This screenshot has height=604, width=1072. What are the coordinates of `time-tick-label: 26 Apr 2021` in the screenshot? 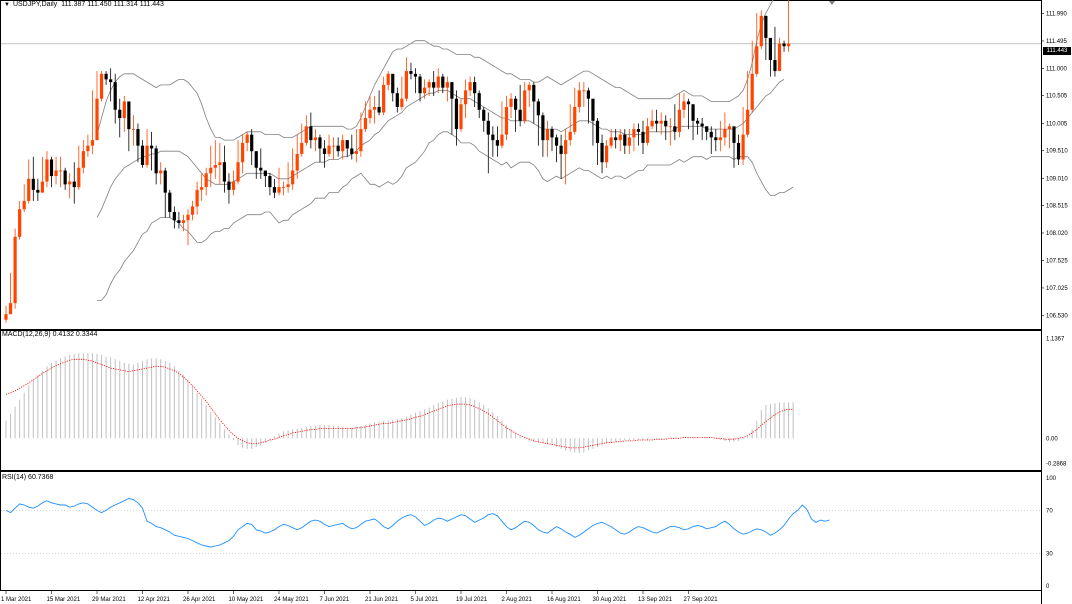 It's located at (199, 600).